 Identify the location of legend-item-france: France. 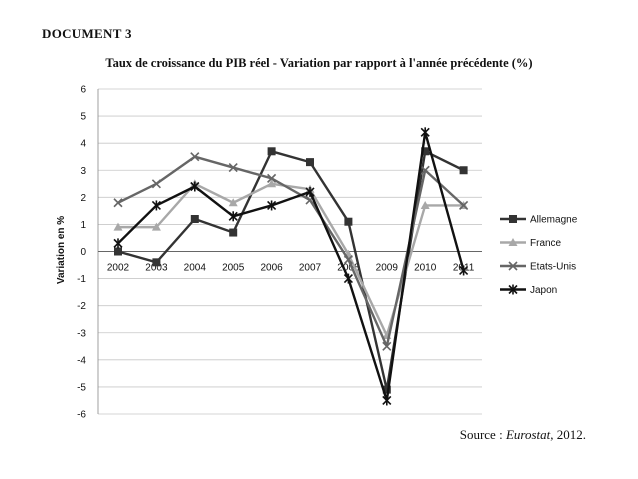
(531, 243).